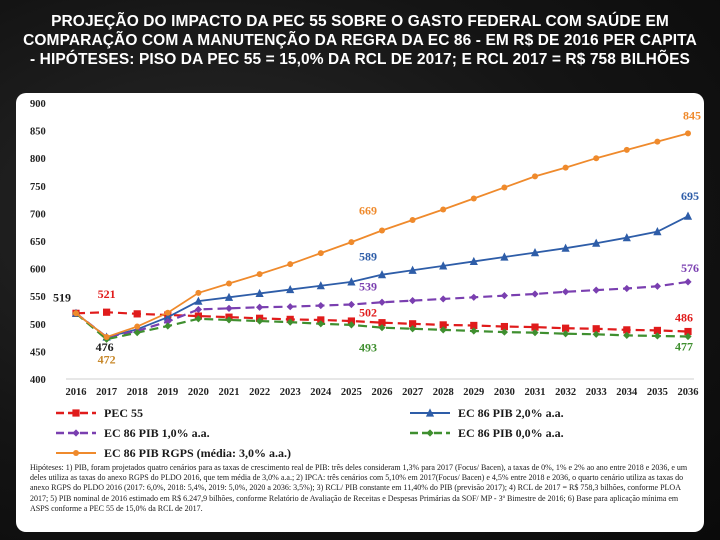 The width and height of the screenshot is (720, 540). What do you see at coordinates (368, 211) in the screenshot?
I see `data-label: 669` at bounding box center [368, 211].